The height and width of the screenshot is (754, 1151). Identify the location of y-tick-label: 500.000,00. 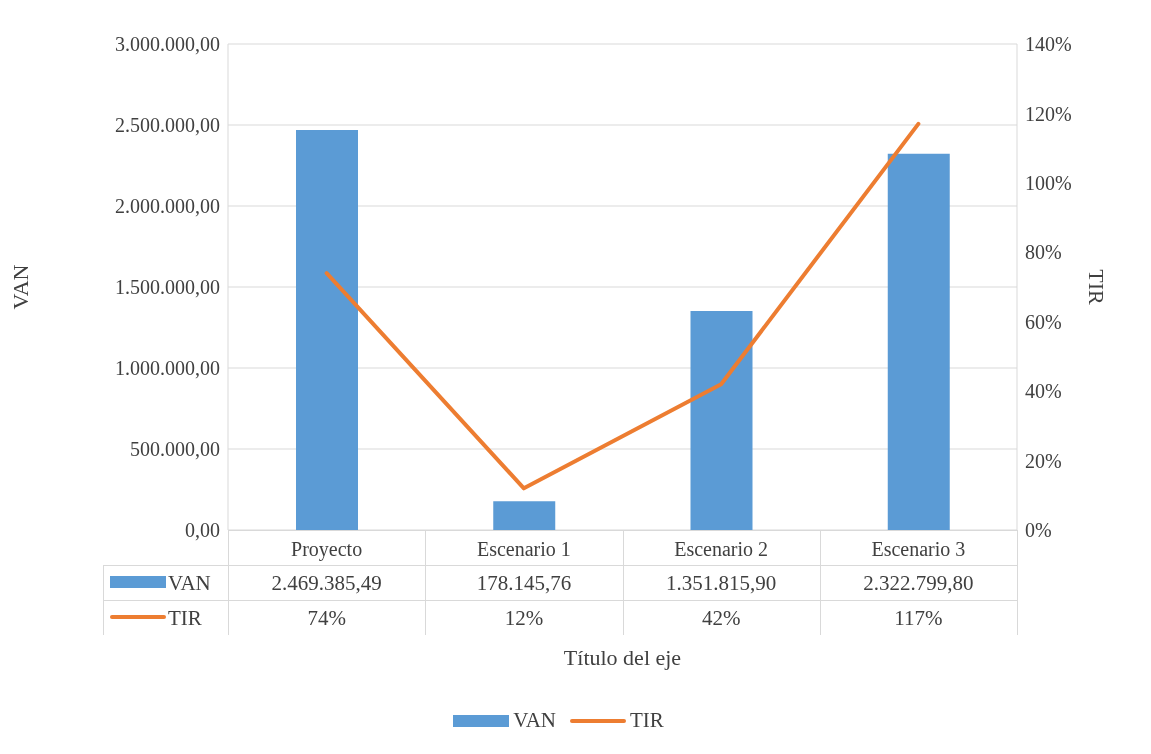
(175, 449).